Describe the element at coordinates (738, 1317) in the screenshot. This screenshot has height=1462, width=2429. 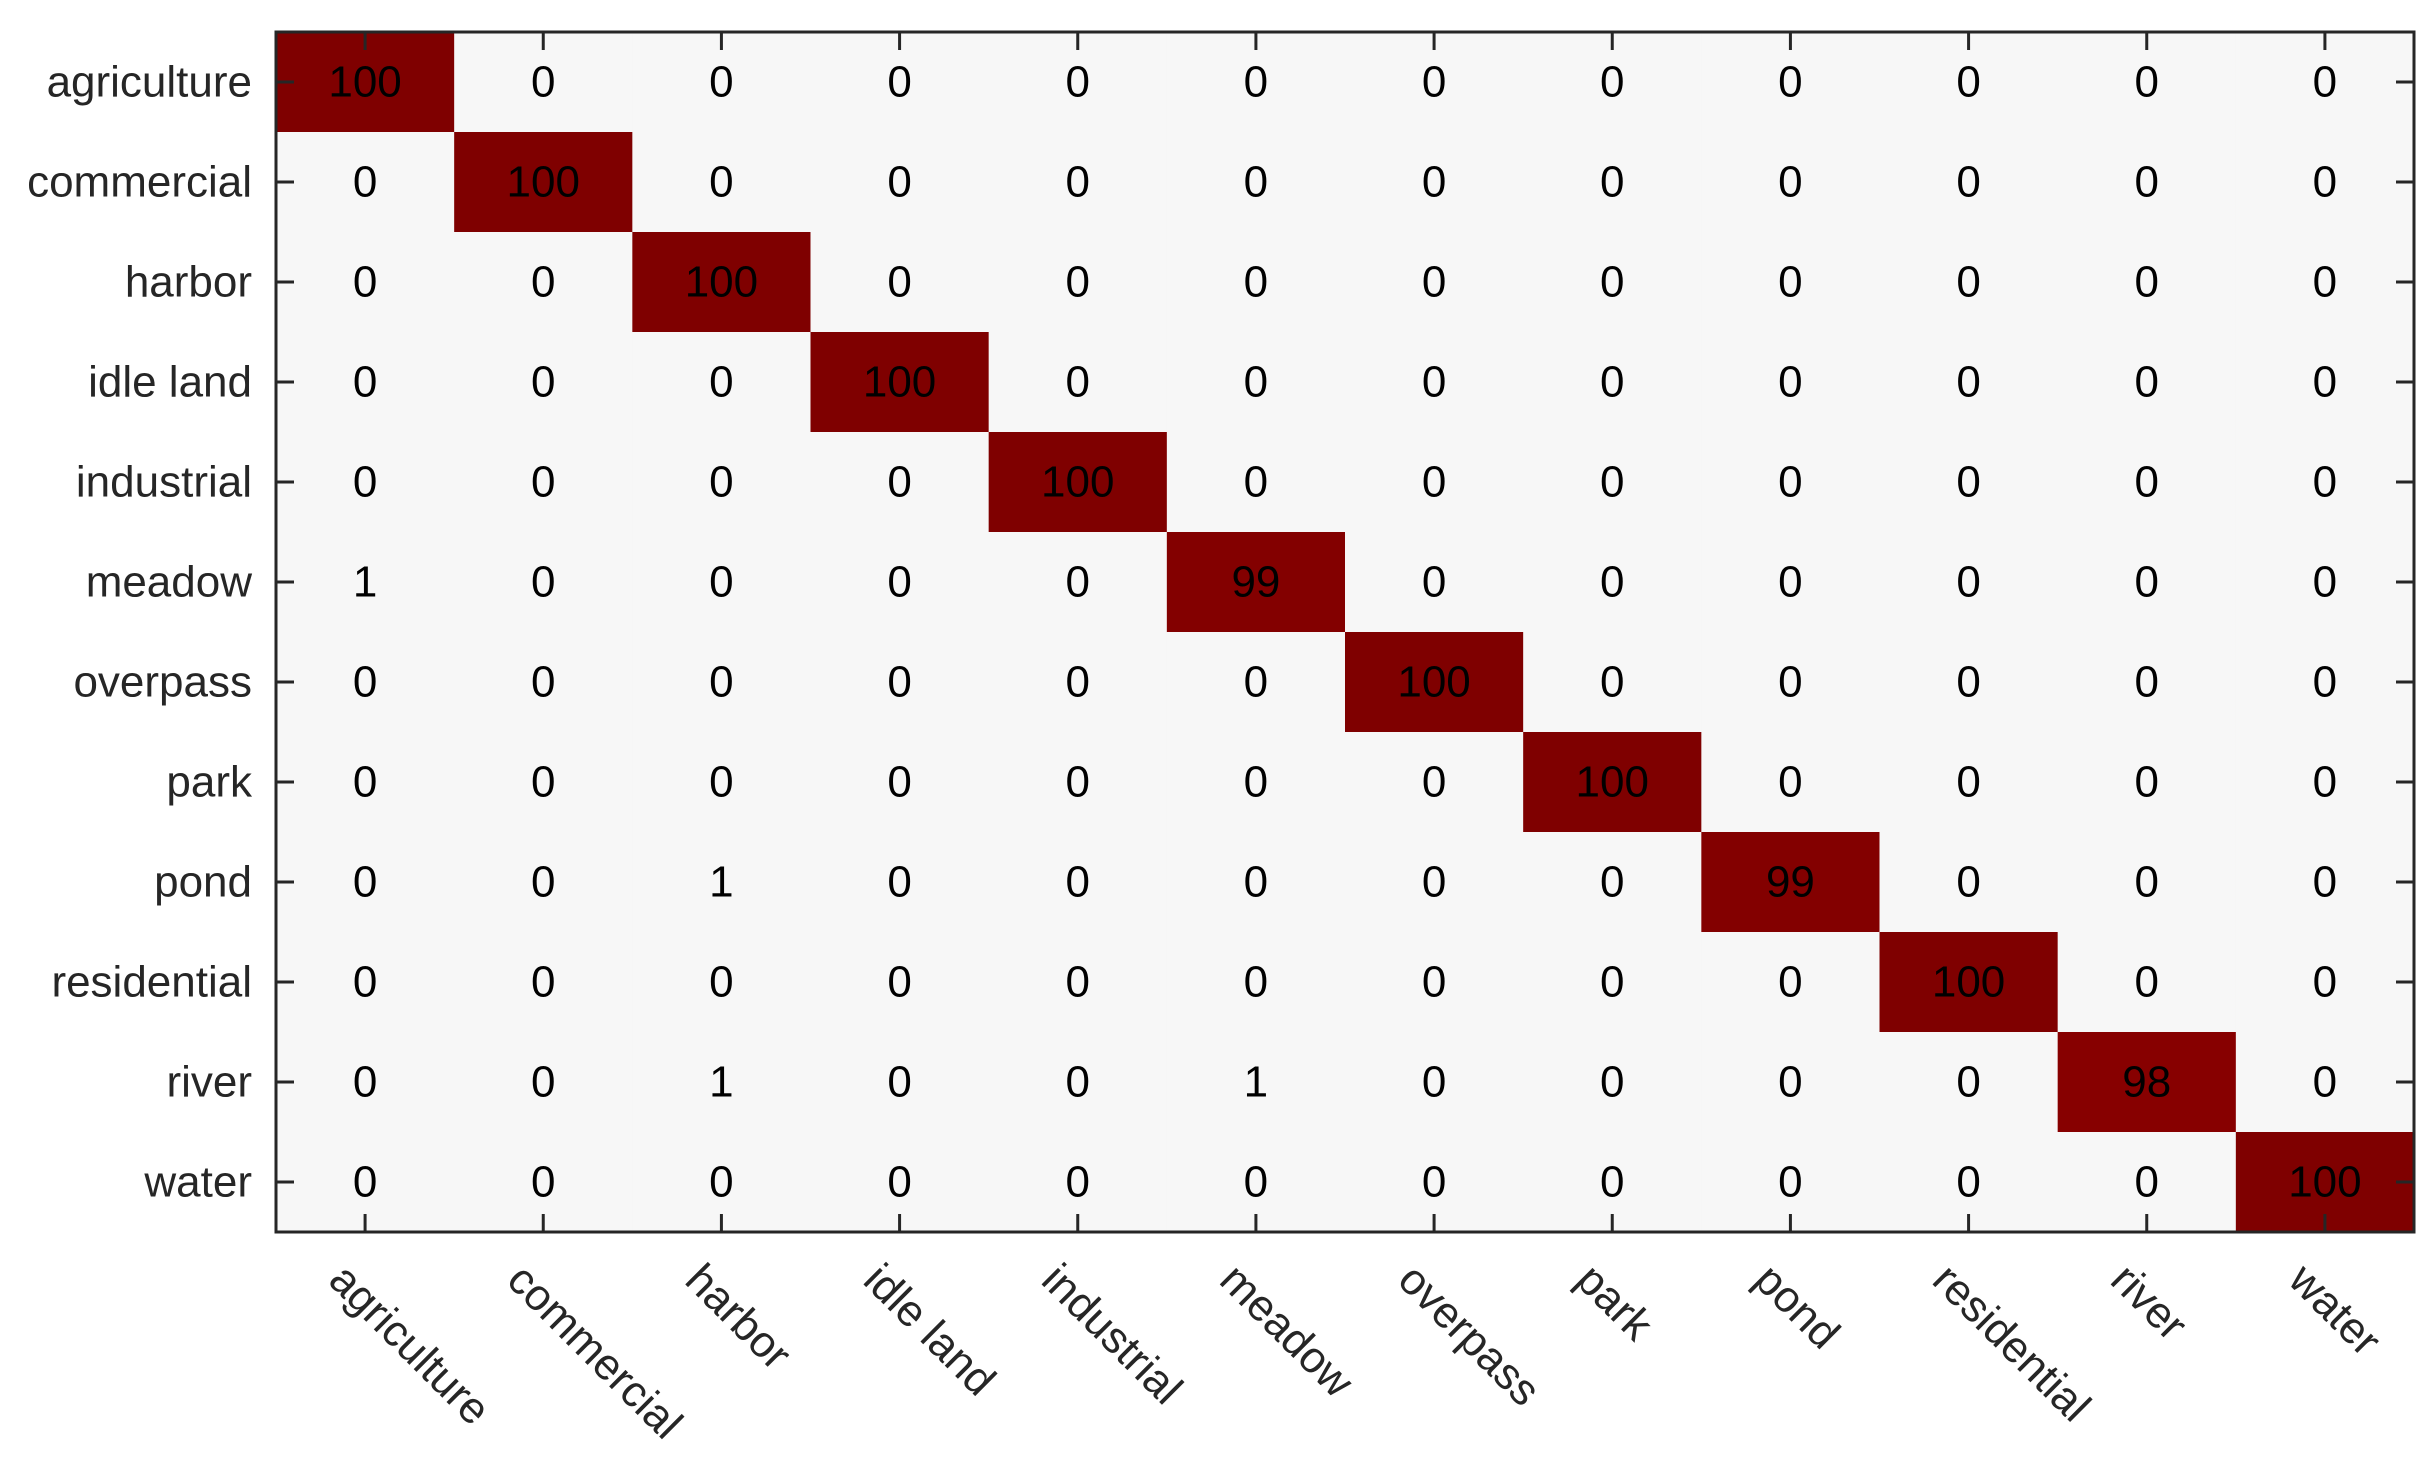
I see `x-tick-label-2: harbor` at that location.